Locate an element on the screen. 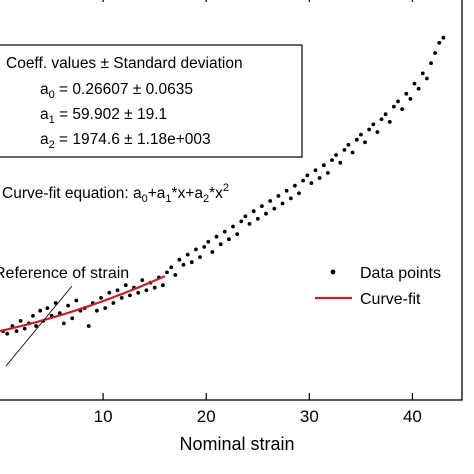 This screenshot has height=474, width=474. curve-fit-line is located at coordinates (83, 304).